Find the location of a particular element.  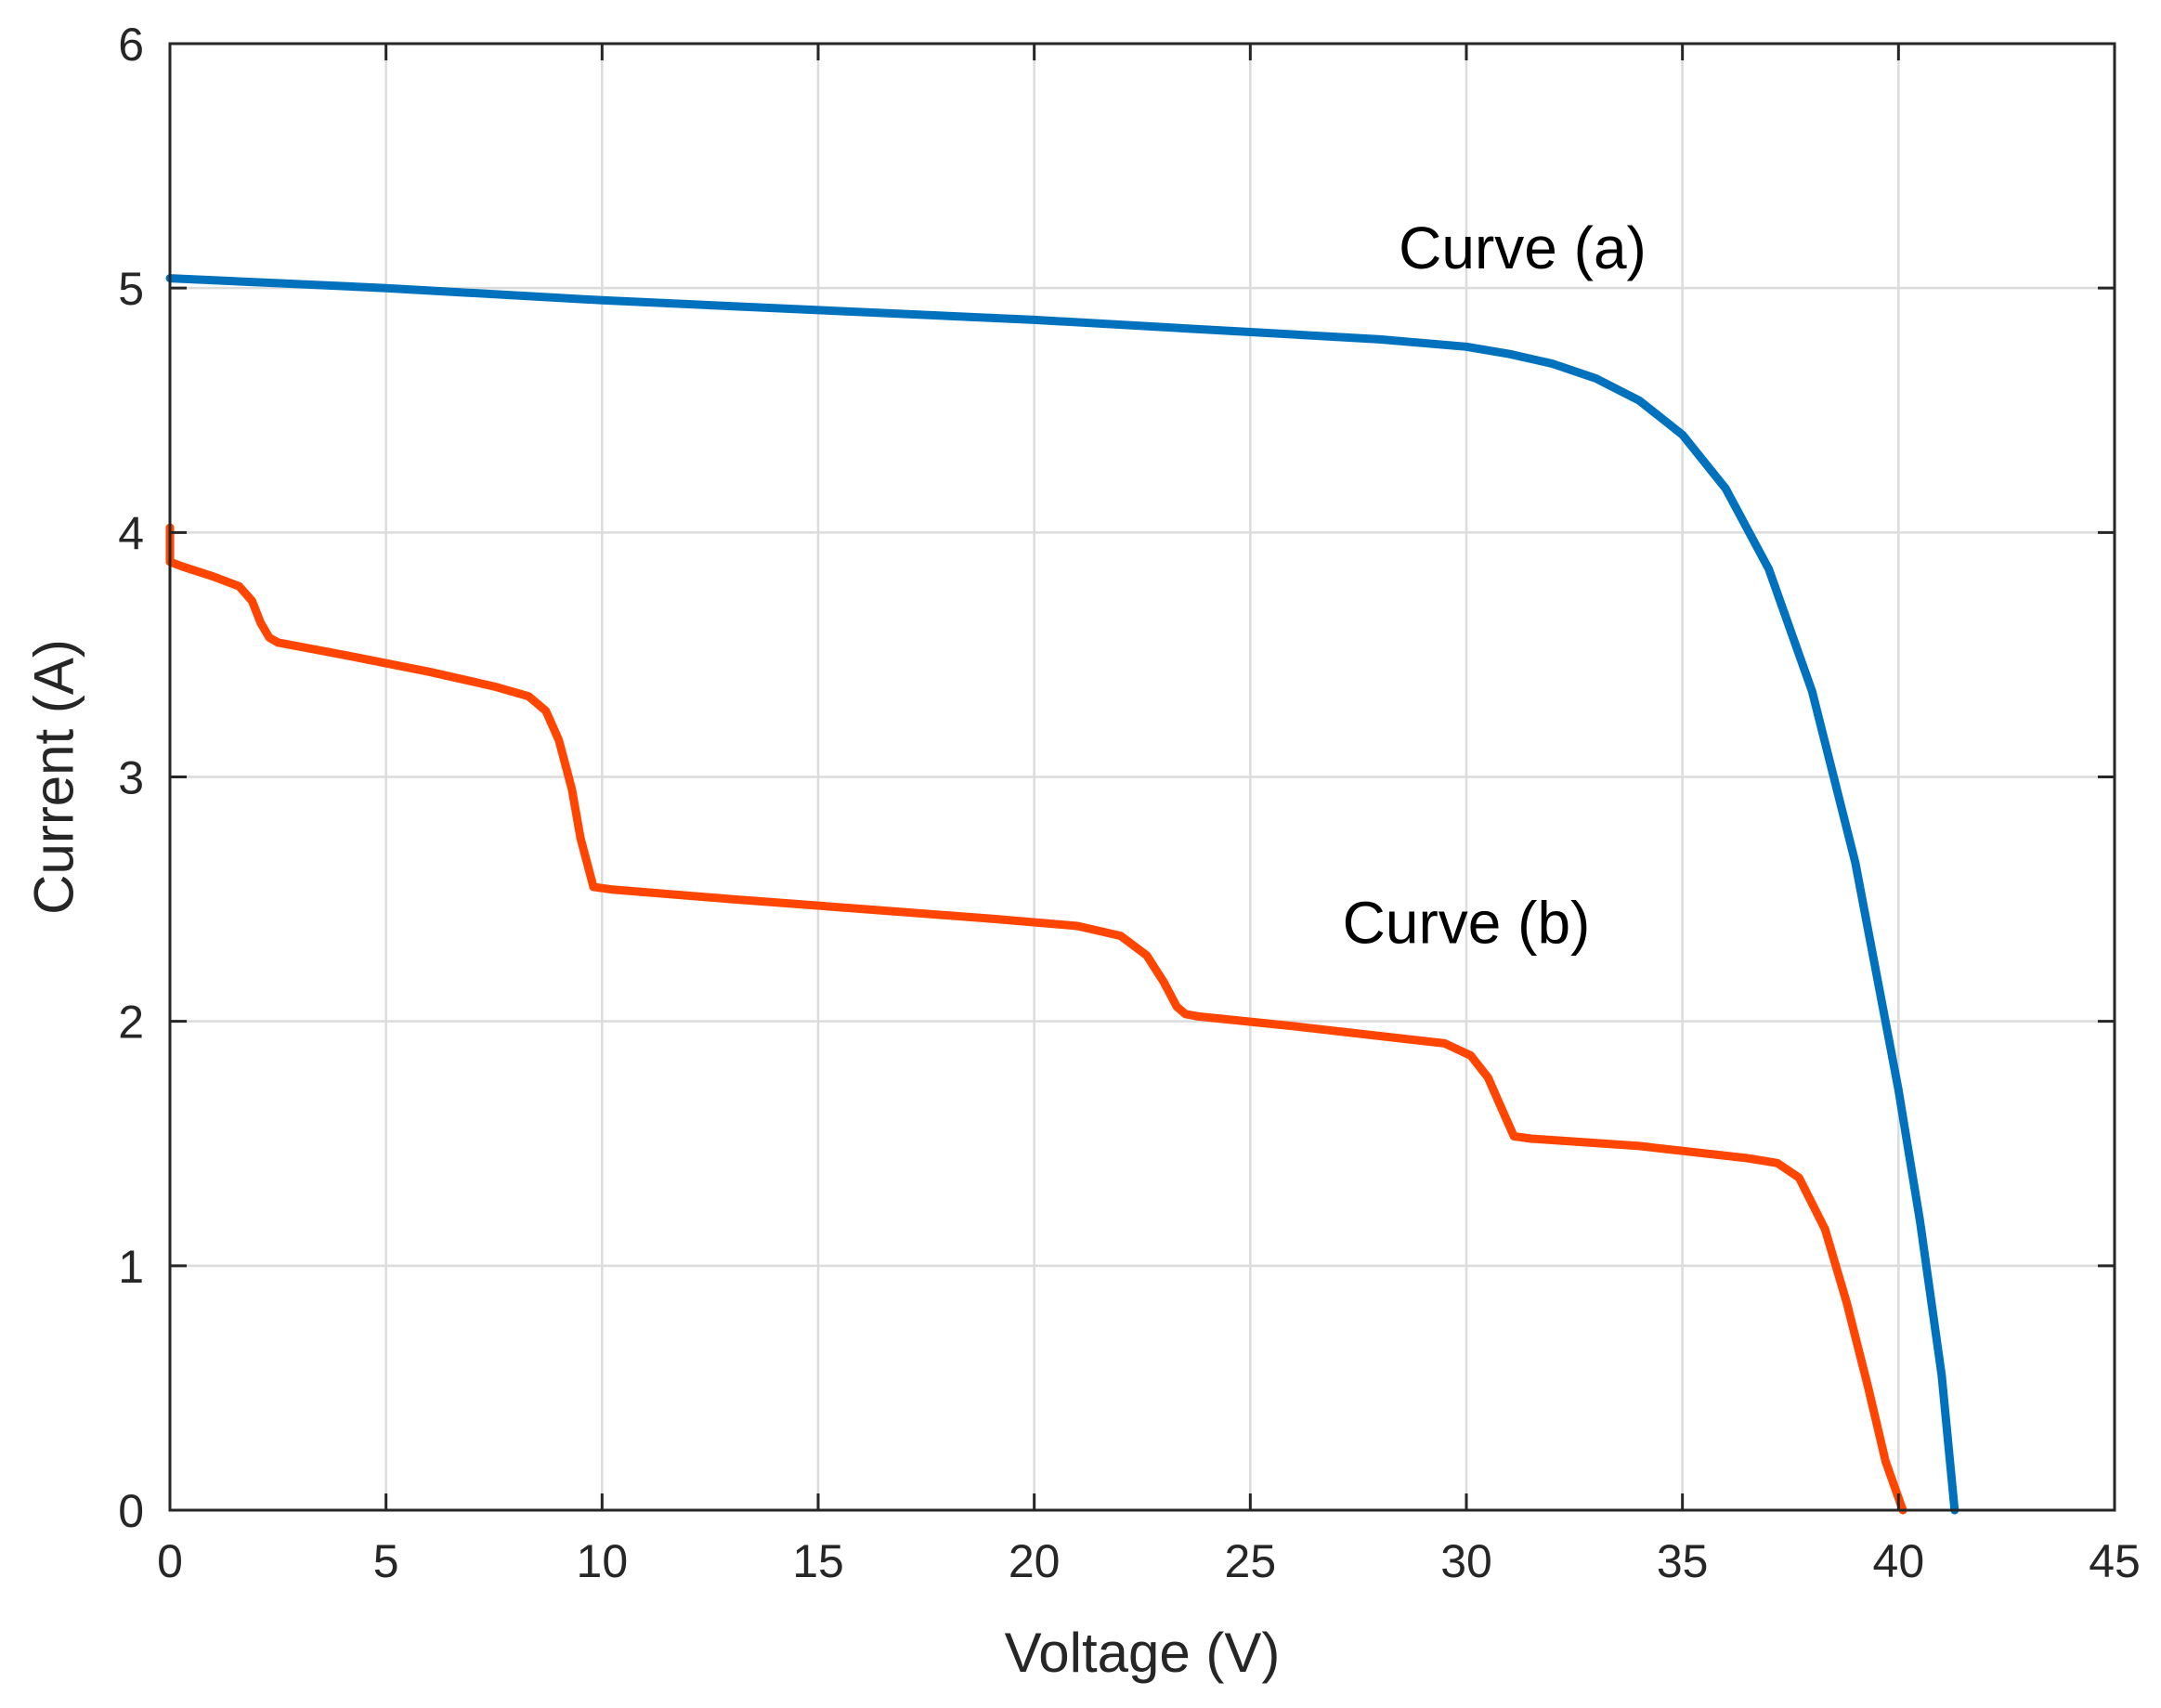

y-tick-label: 1 is located at coordinates (131, 1267).